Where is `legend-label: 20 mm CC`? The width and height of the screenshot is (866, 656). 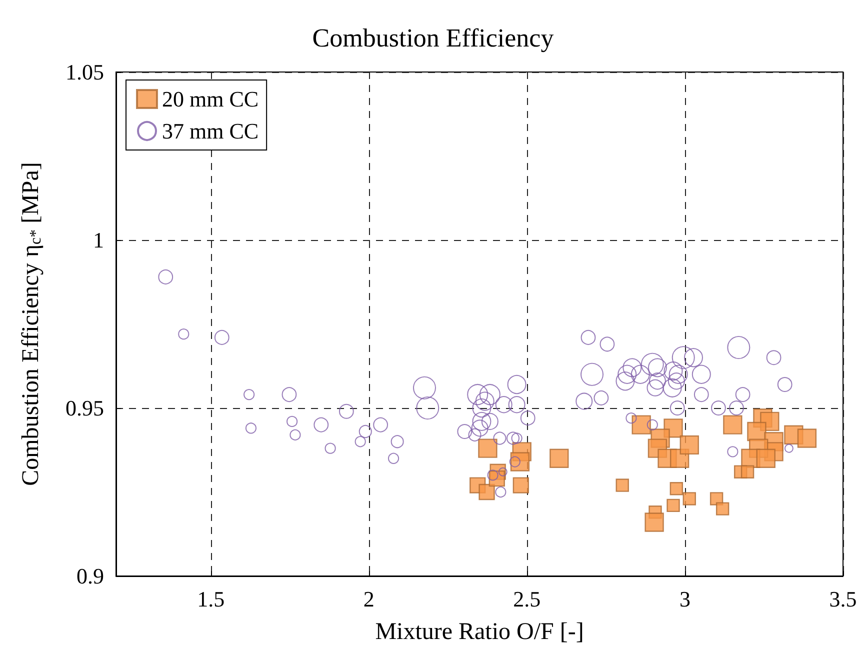
legend-label: 20 mm CC is located at coordinates (210, 99).